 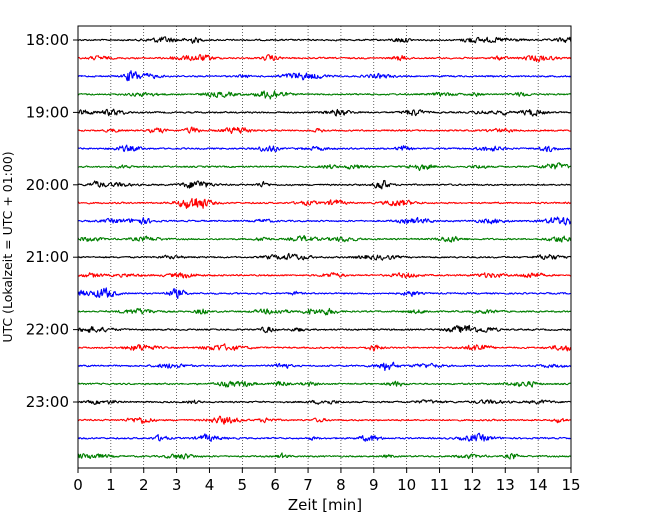 What do you see at coordinates (52, 221) in the screenshot?
I see `y-axis-ticks: 18:00 19:00 20:00 21:00 22:00 23:00` at bounding box center [52, 221].